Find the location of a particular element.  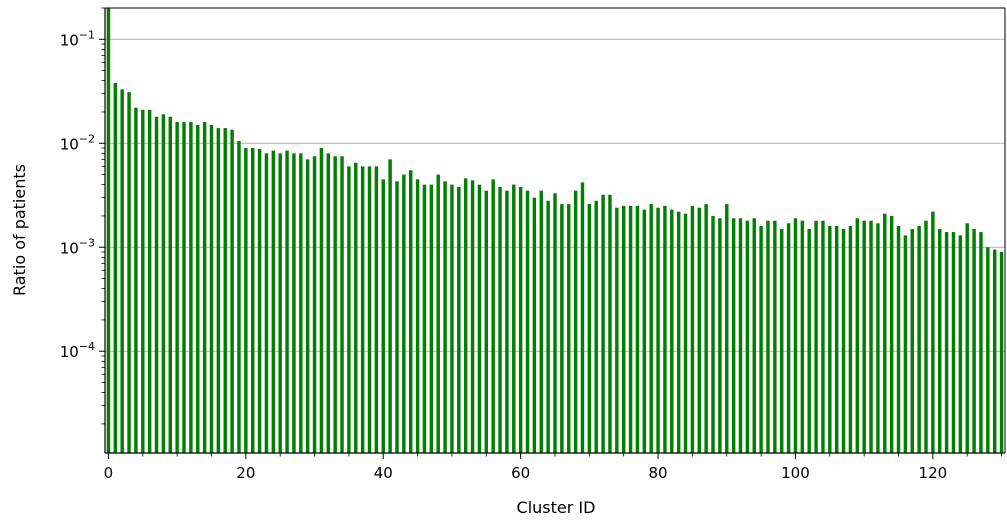

y-tick-label: 10⁻³ is located at coordinates (77, 246).